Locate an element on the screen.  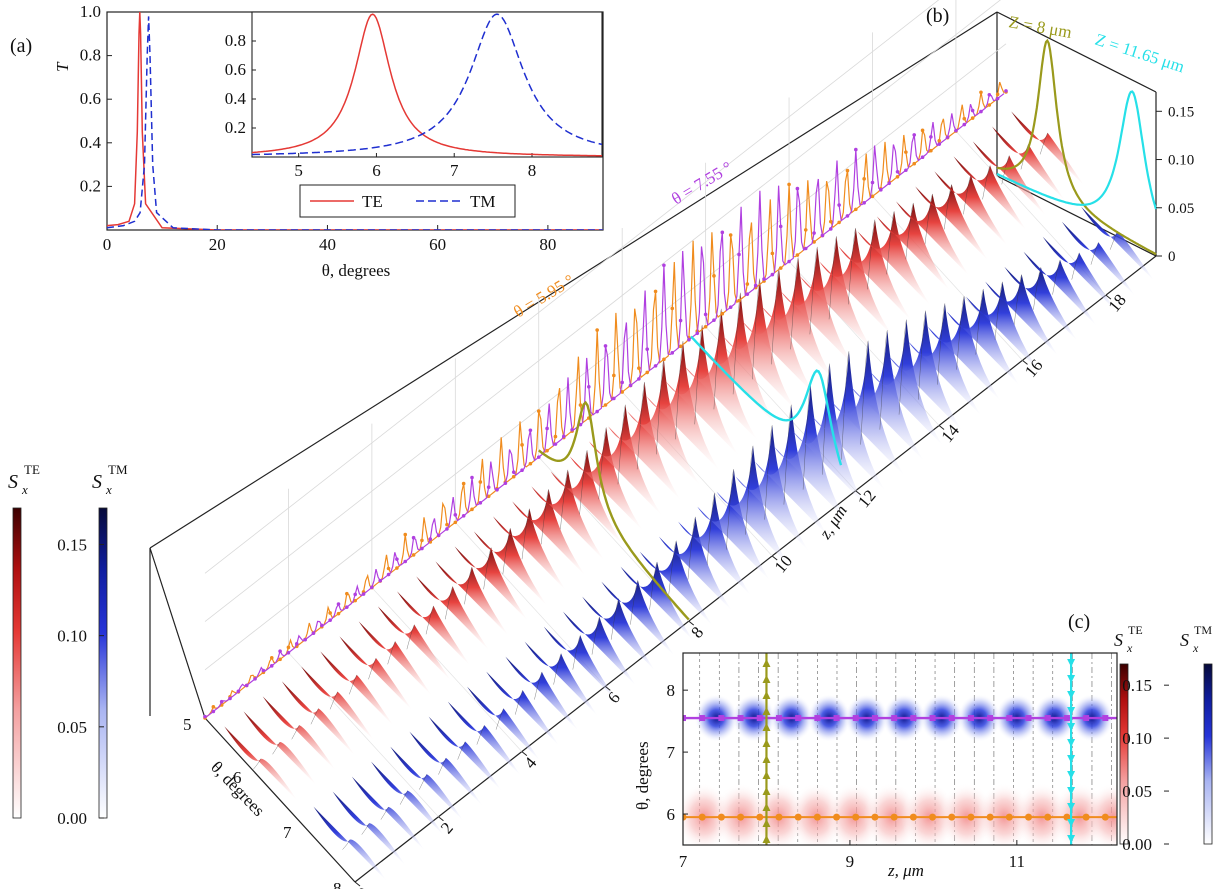
c-z8-marker is located at coordinates (766, 791).